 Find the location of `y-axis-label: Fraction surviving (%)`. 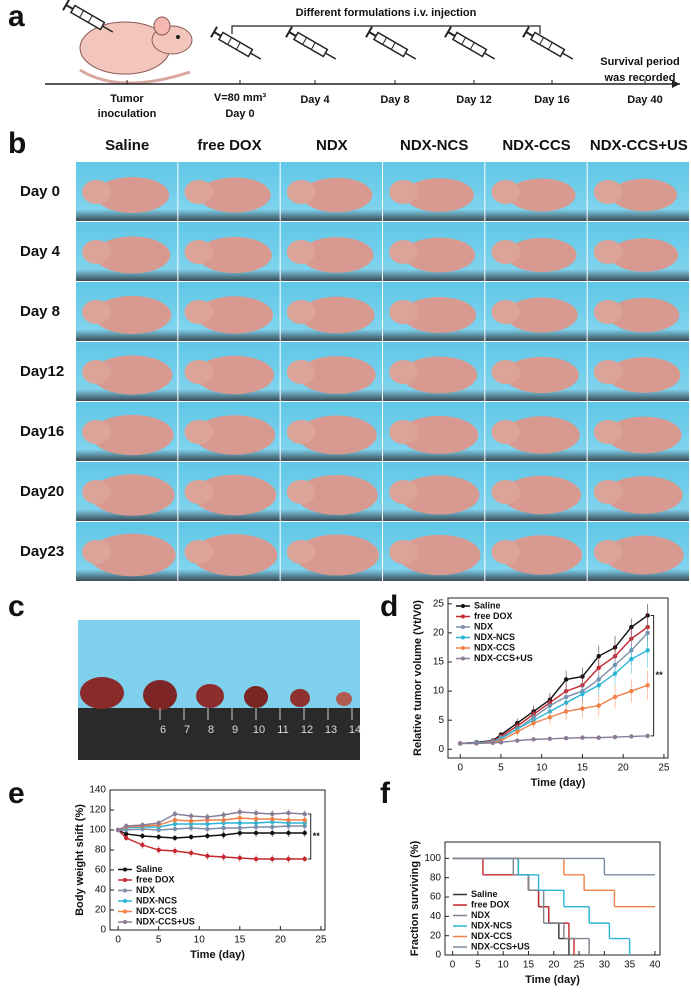

y-axis-label: Fraction surviving (%) is located at coordinates (415, 898).